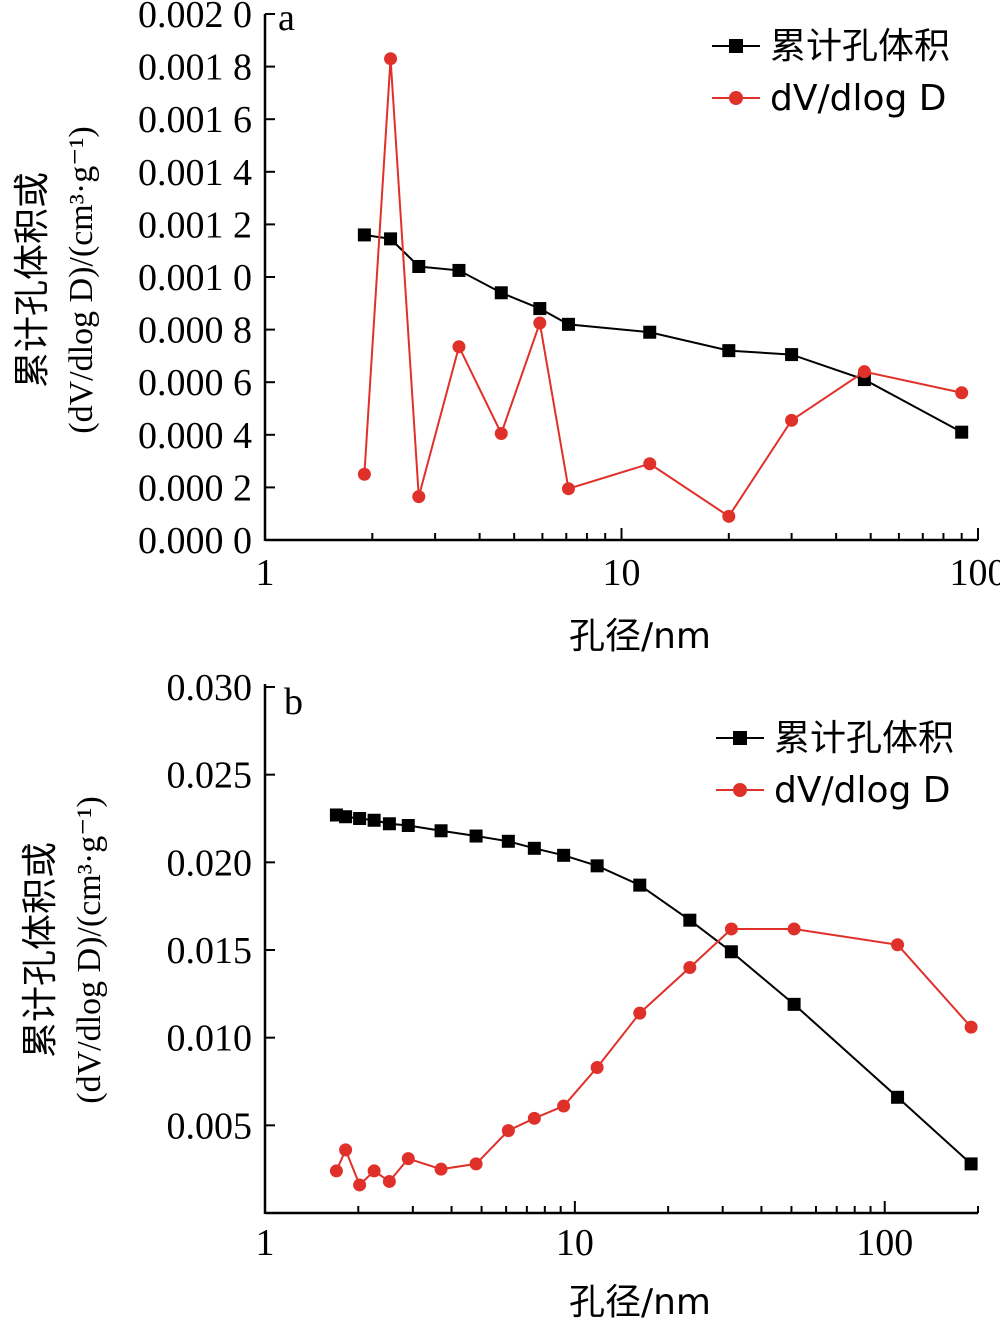 The width and height of the screenshot is (1000, 1327). What do you see at coordinates (210, 1039) in the screenshot?
I see `chart-b-y-tick-label-1: 0.010` at bounding box center [210, 1039].